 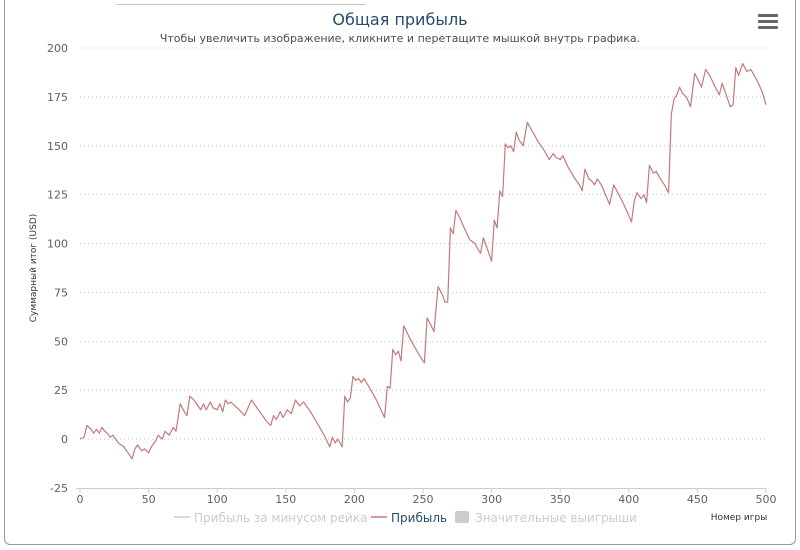 I want to click on legend-label: Прибыль, so click(x=419, y=518).